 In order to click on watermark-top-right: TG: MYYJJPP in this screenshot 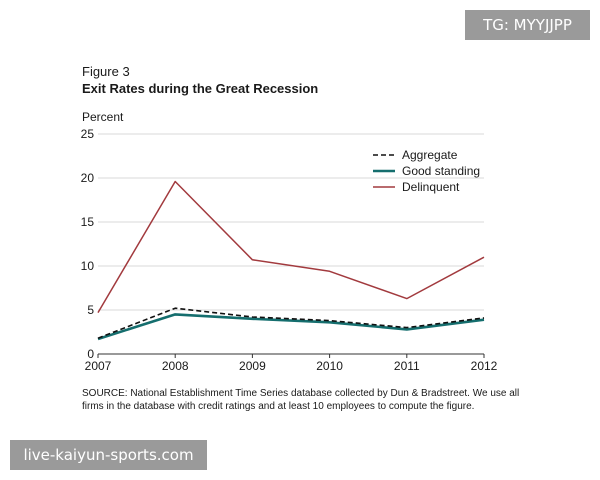, I will do `click(527, 25)`.